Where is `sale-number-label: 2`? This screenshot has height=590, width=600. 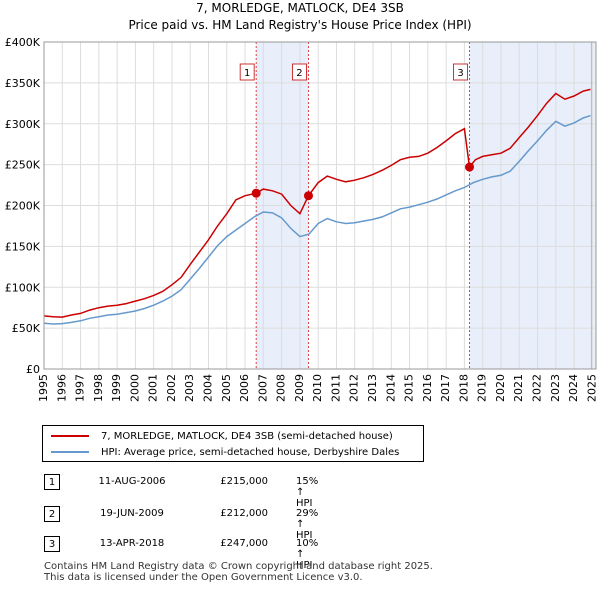
sale-number-label: 2 is located at coordinates (299, 73).